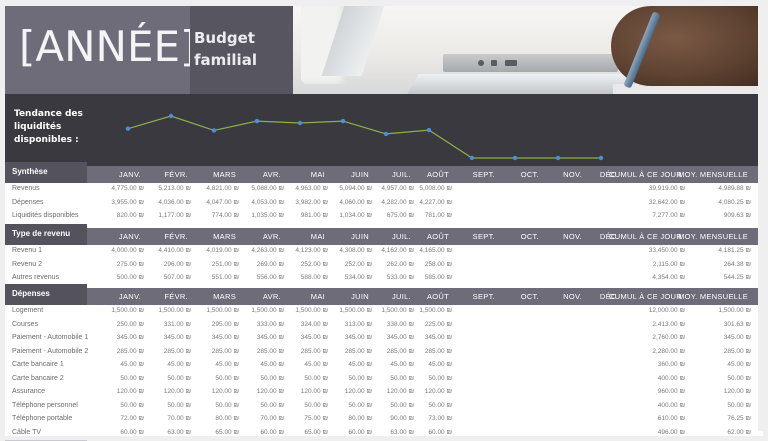  Describe the element at coordinates (267, 250) in the screenshot. I see `table-cell: 4,263.00 ₪` at that location.